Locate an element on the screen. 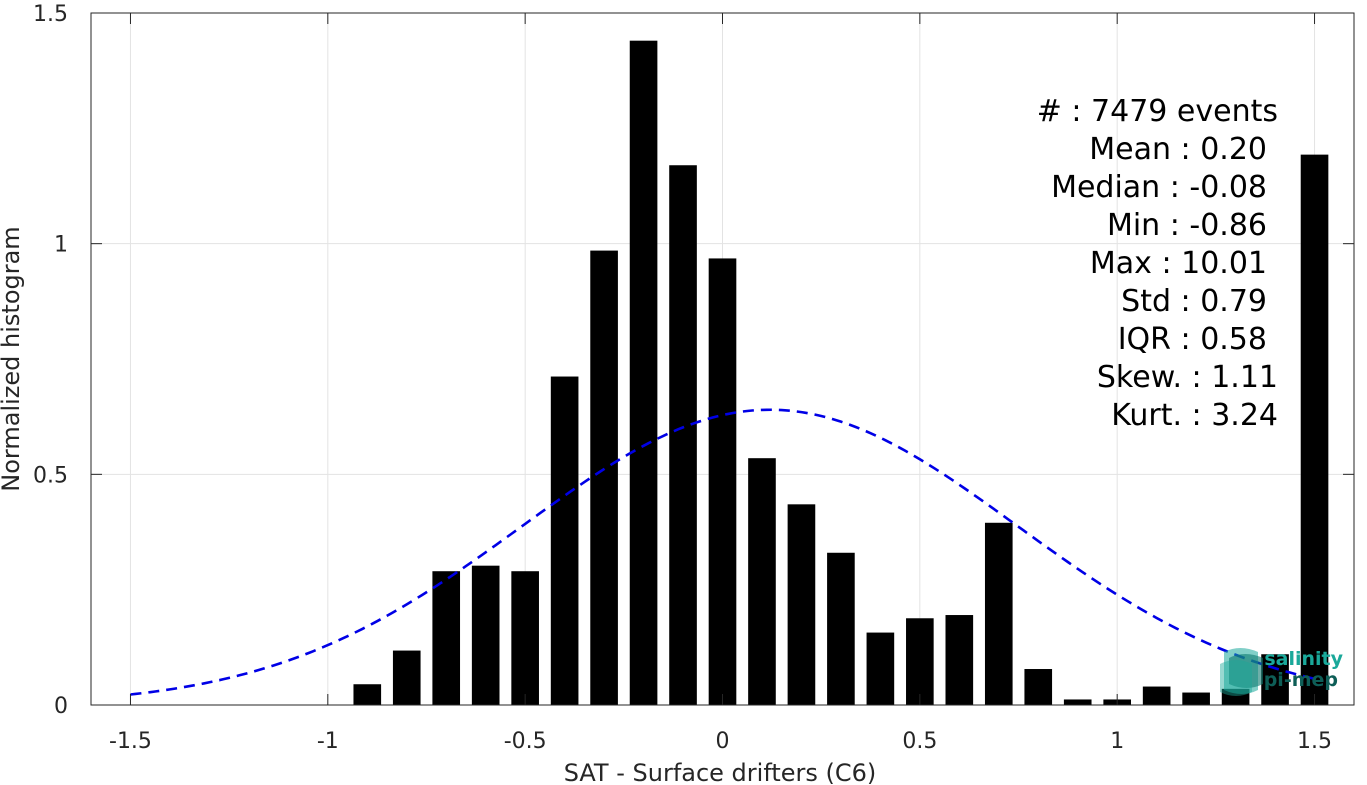  y-axis-label: Normalized histogram is located at coordinates (12, 358).